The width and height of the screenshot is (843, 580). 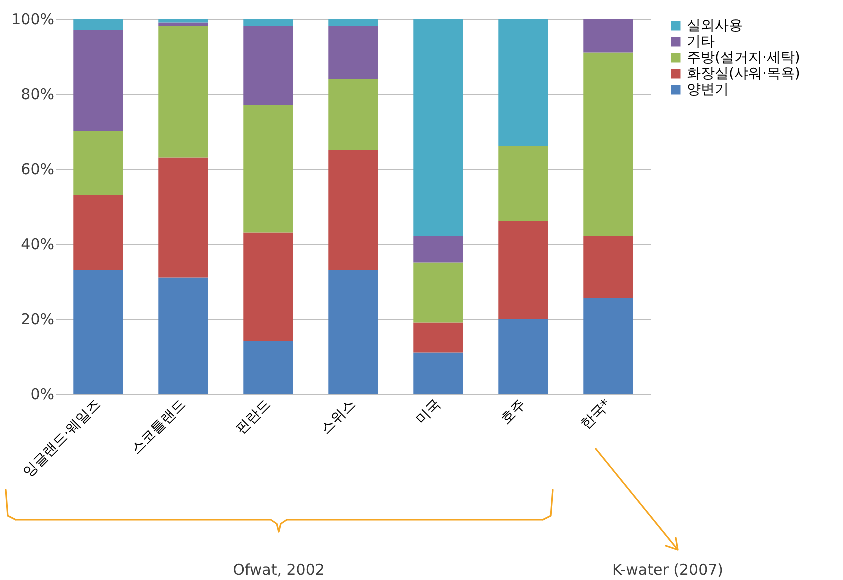 I want to click on text: K-water (2007), so click(x=668, y=570).